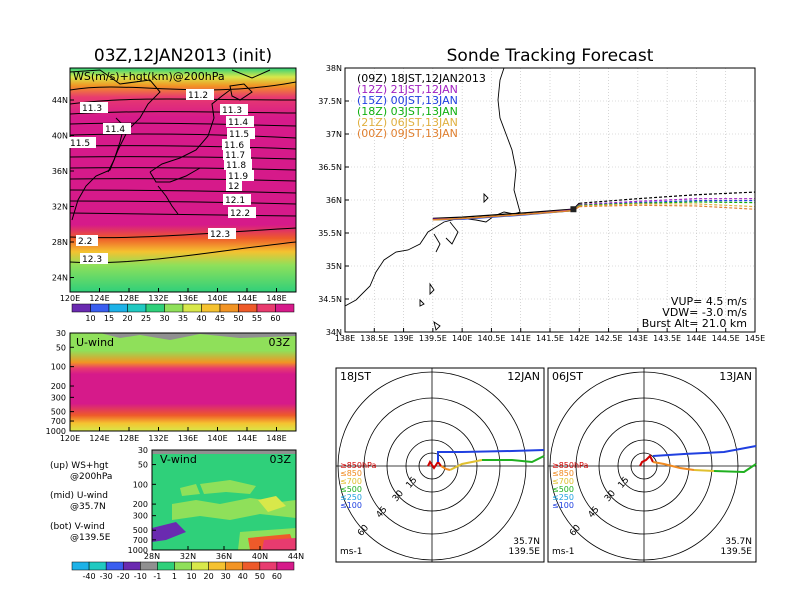 The image size is (792, 616). I want to click on u-frame, so click(183, 382).